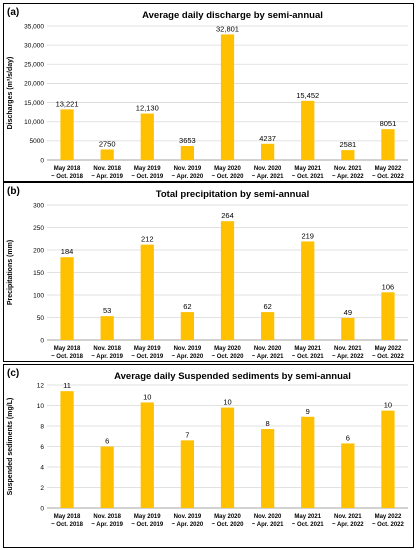  Describe the element at coordinates (267, 138) in the screenshot. I see `data-label: 4237` at that location.